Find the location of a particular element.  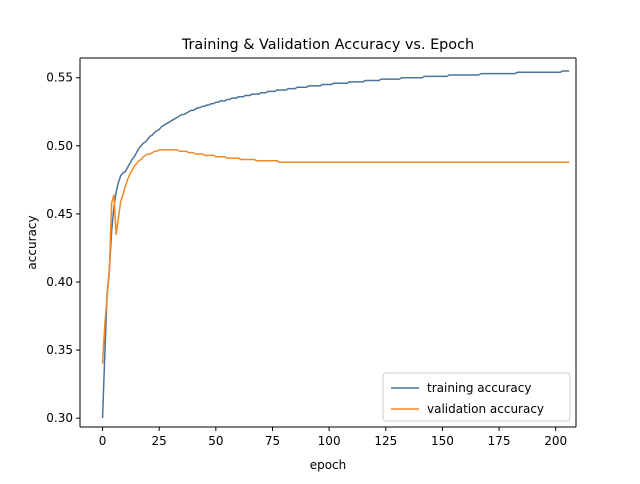

legend-box is located at coordinates (476, 397).